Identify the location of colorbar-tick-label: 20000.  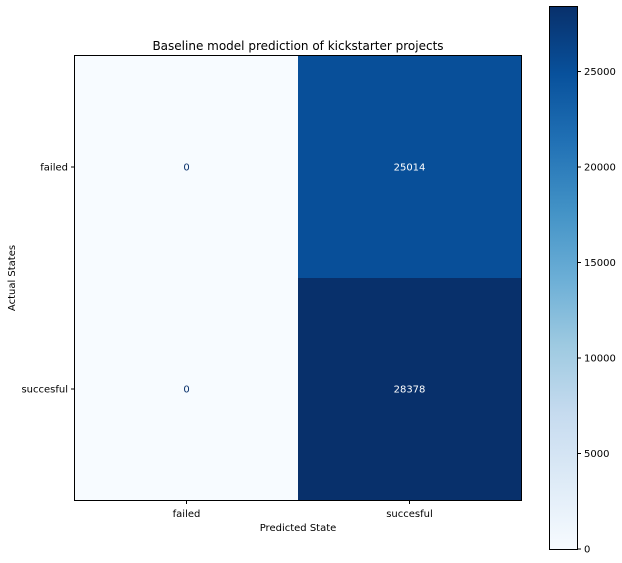
(600, 168).